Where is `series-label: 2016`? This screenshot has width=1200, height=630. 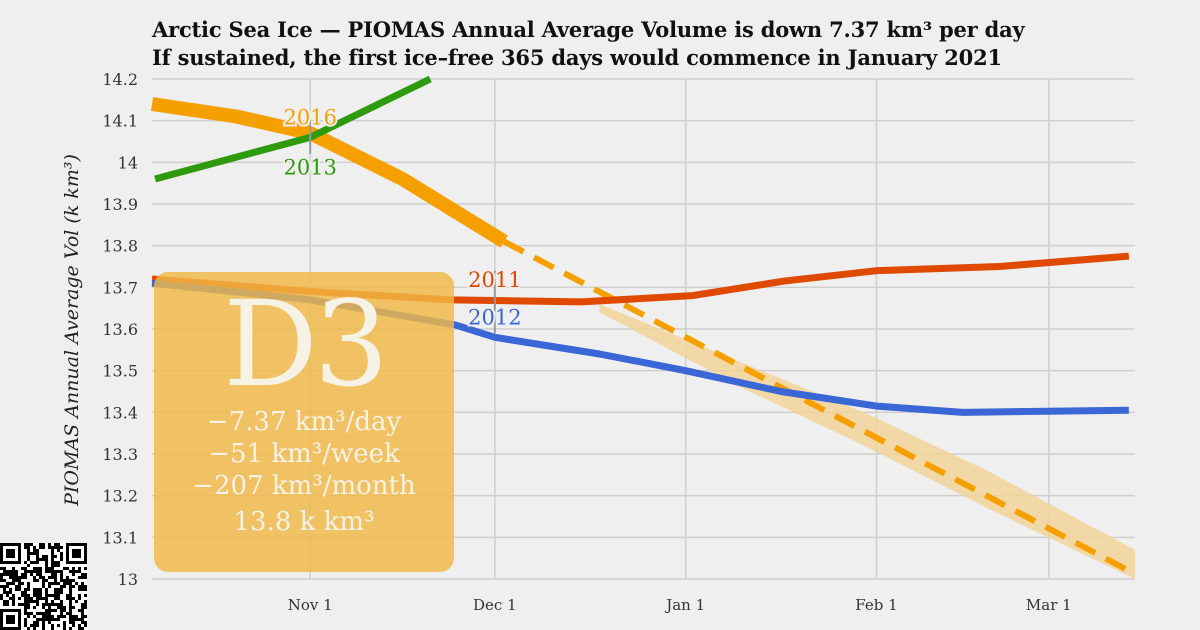
series-label: 2016 is located at coordinates (309, 118).